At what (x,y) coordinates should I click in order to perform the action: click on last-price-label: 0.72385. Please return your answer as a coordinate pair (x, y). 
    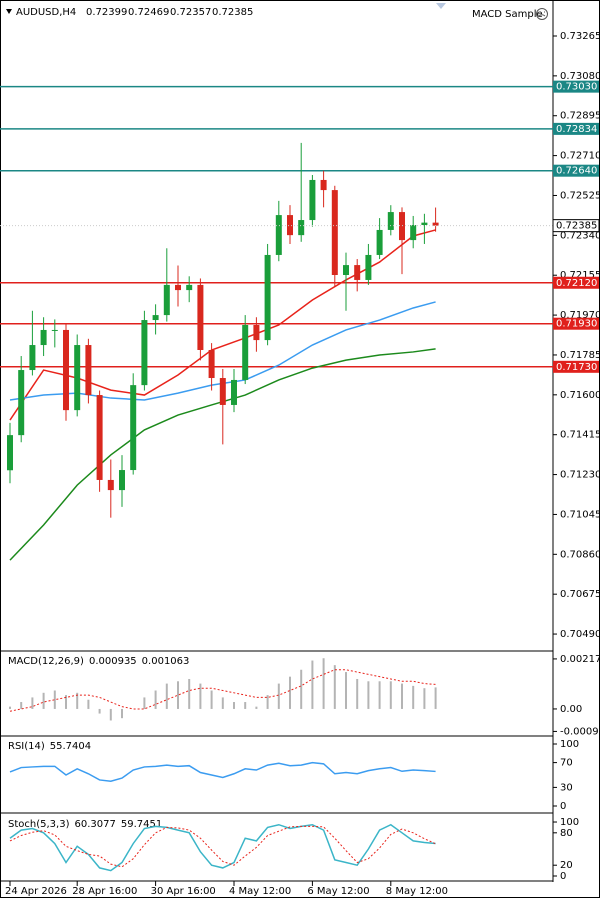
    Looking at the image, I should click on (576, 226).